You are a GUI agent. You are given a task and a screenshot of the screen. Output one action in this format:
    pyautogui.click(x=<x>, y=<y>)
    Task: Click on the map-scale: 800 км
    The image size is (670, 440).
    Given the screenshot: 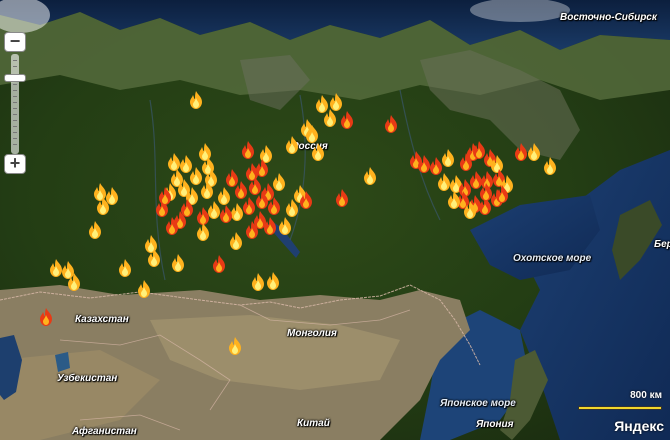 What is the action you would take?
    pyautogui.click(x=620, y=401)
    